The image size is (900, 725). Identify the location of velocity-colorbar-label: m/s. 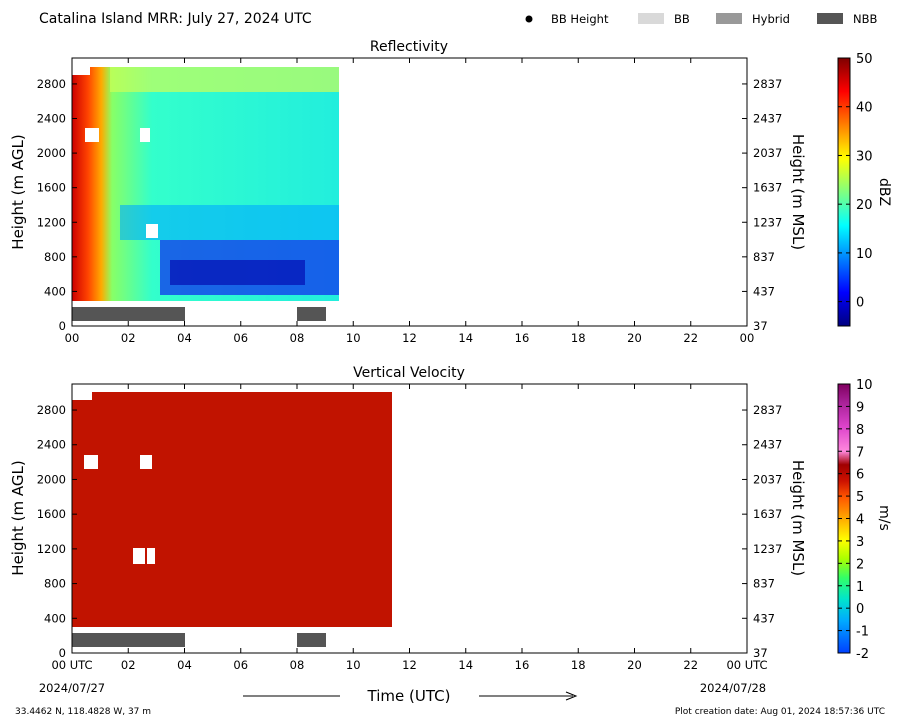
(884, 518).